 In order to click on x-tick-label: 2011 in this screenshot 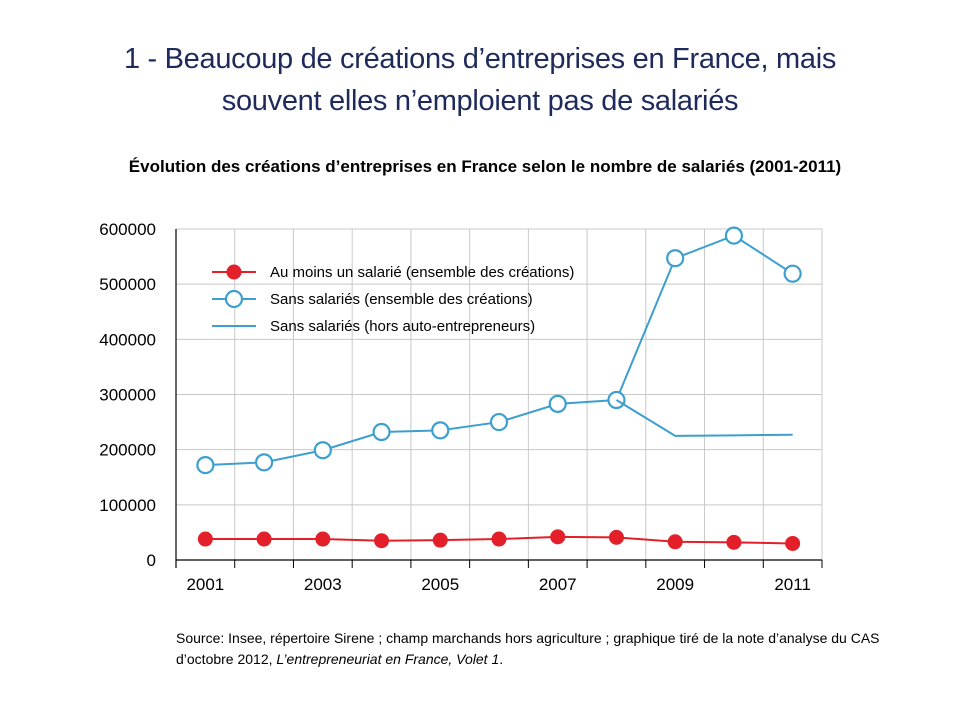, I will do `click(792, 584)`.